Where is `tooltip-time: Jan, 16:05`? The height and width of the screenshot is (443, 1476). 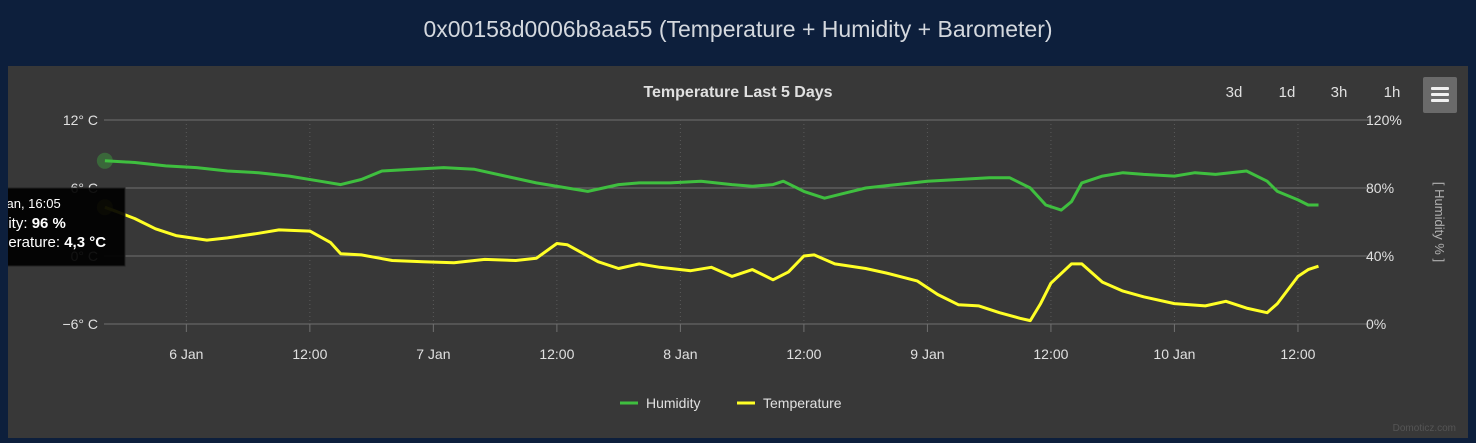
tooltip-time: Jan, 16:05 is located at coordinates (34, 203).